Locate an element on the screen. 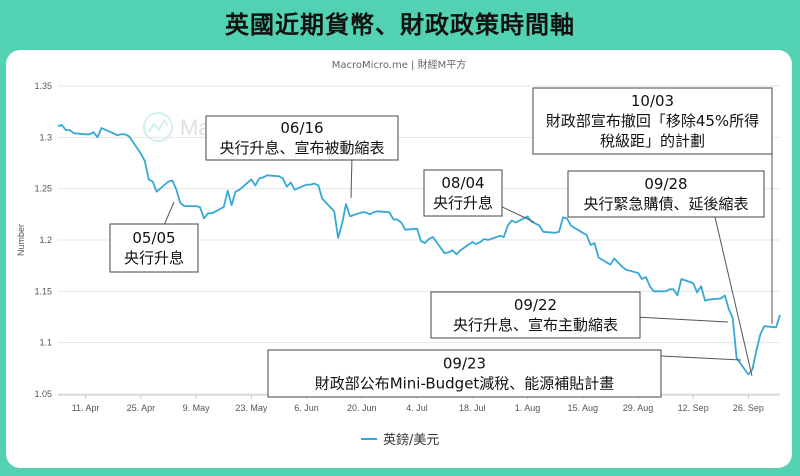  y-axis-title: Number is located at coordinates (21, 240).